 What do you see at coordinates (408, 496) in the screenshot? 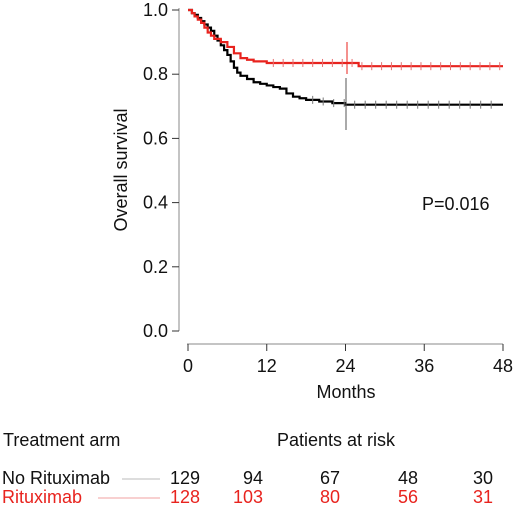
I see `risk-value: 56` at bounding box center [408, 496].